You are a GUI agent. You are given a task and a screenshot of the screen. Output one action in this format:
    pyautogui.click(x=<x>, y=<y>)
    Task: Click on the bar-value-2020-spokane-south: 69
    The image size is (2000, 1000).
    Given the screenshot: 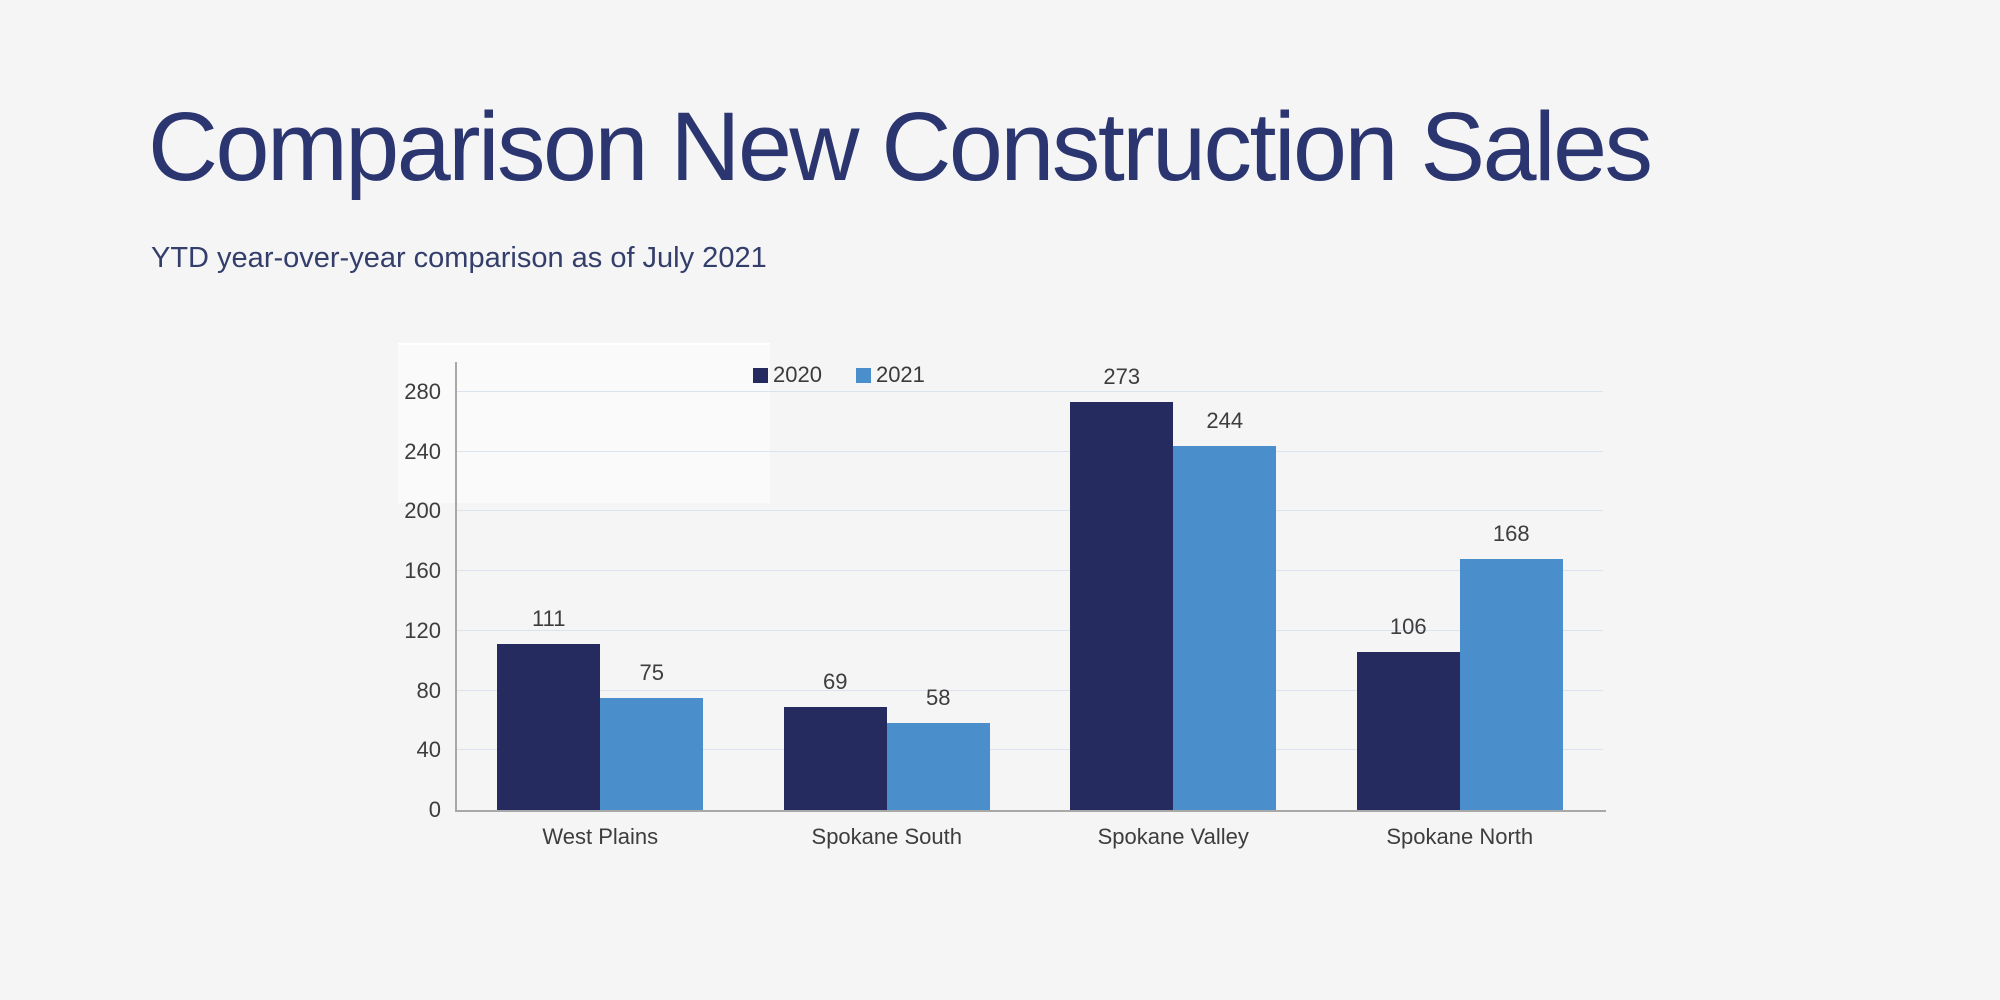 What is the action you would take?
    pyautogui.click(x=835, y=681)
    